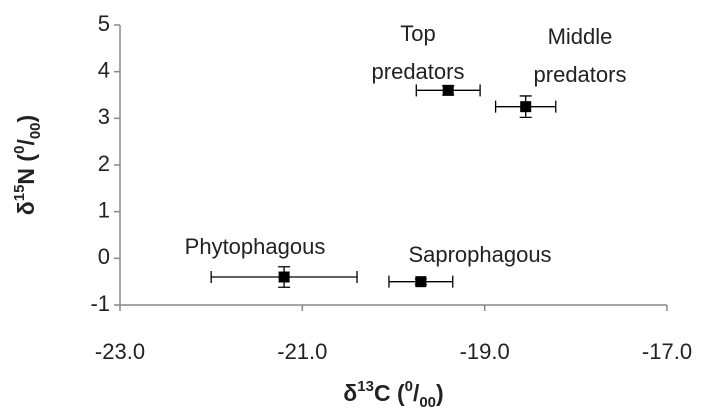 This screenshot has height=414, width=701. Describe the element at coordinates (389, 393) in the screenshot. I see `axis-title-part: C (` at that location.